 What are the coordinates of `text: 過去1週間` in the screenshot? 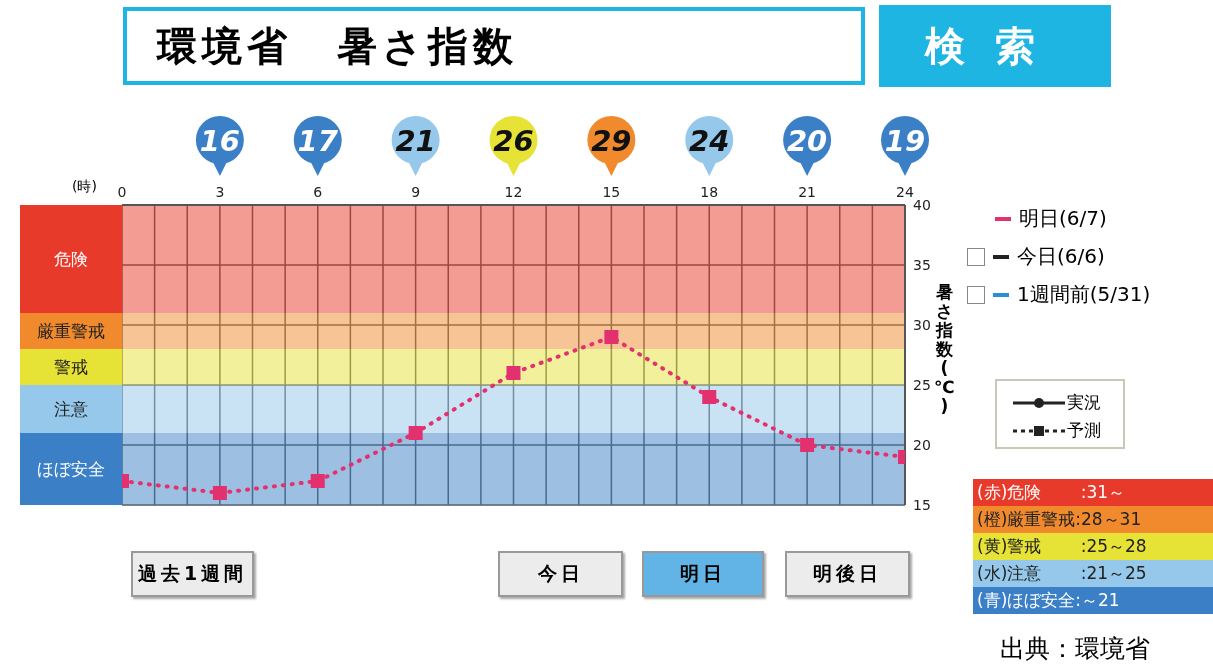 It's located at (192, 574).